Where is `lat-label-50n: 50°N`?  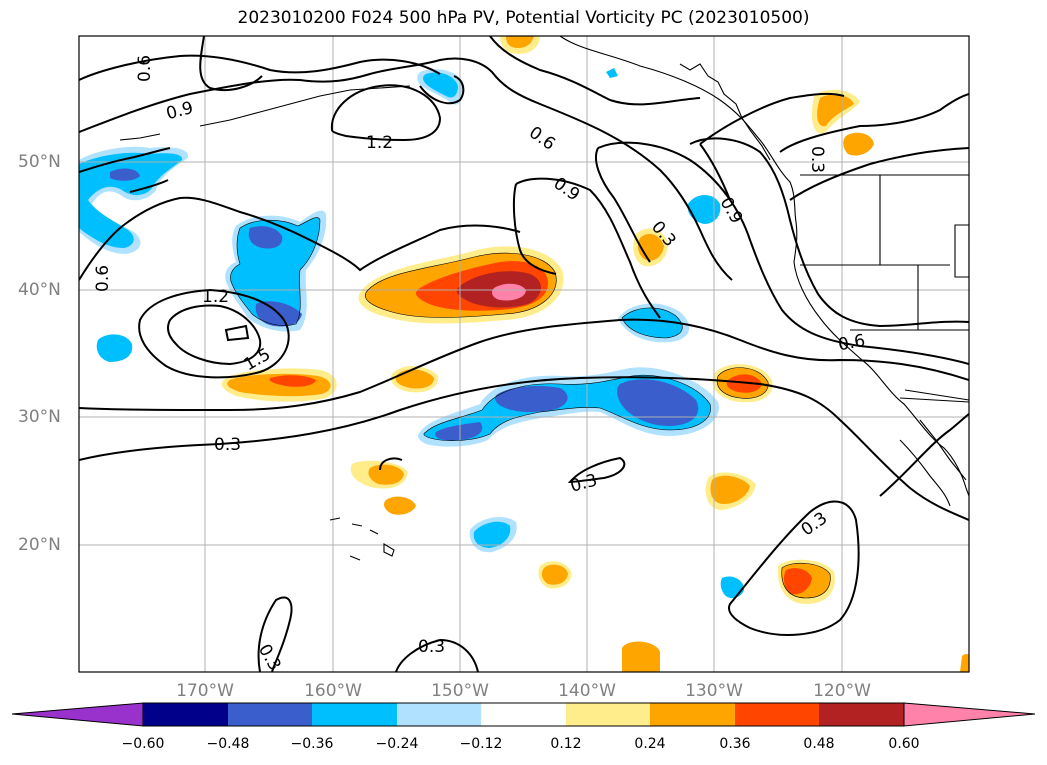 lat-label-50n: 50°N is located at coordinates (39, 162).